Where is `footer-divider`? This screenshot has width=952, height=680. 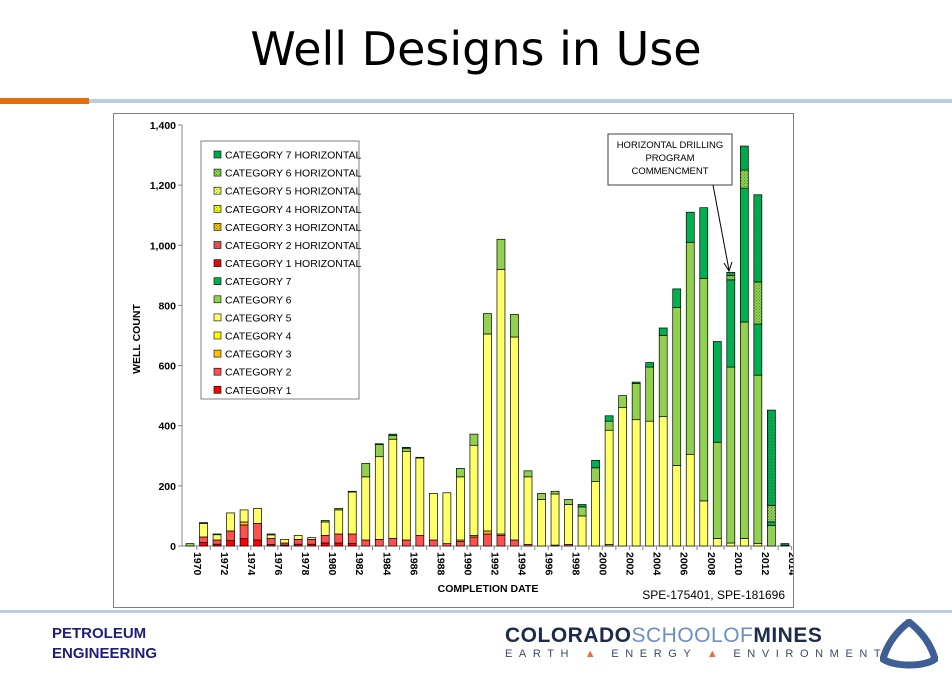
footer-divider is located at coordinates (476, 611).